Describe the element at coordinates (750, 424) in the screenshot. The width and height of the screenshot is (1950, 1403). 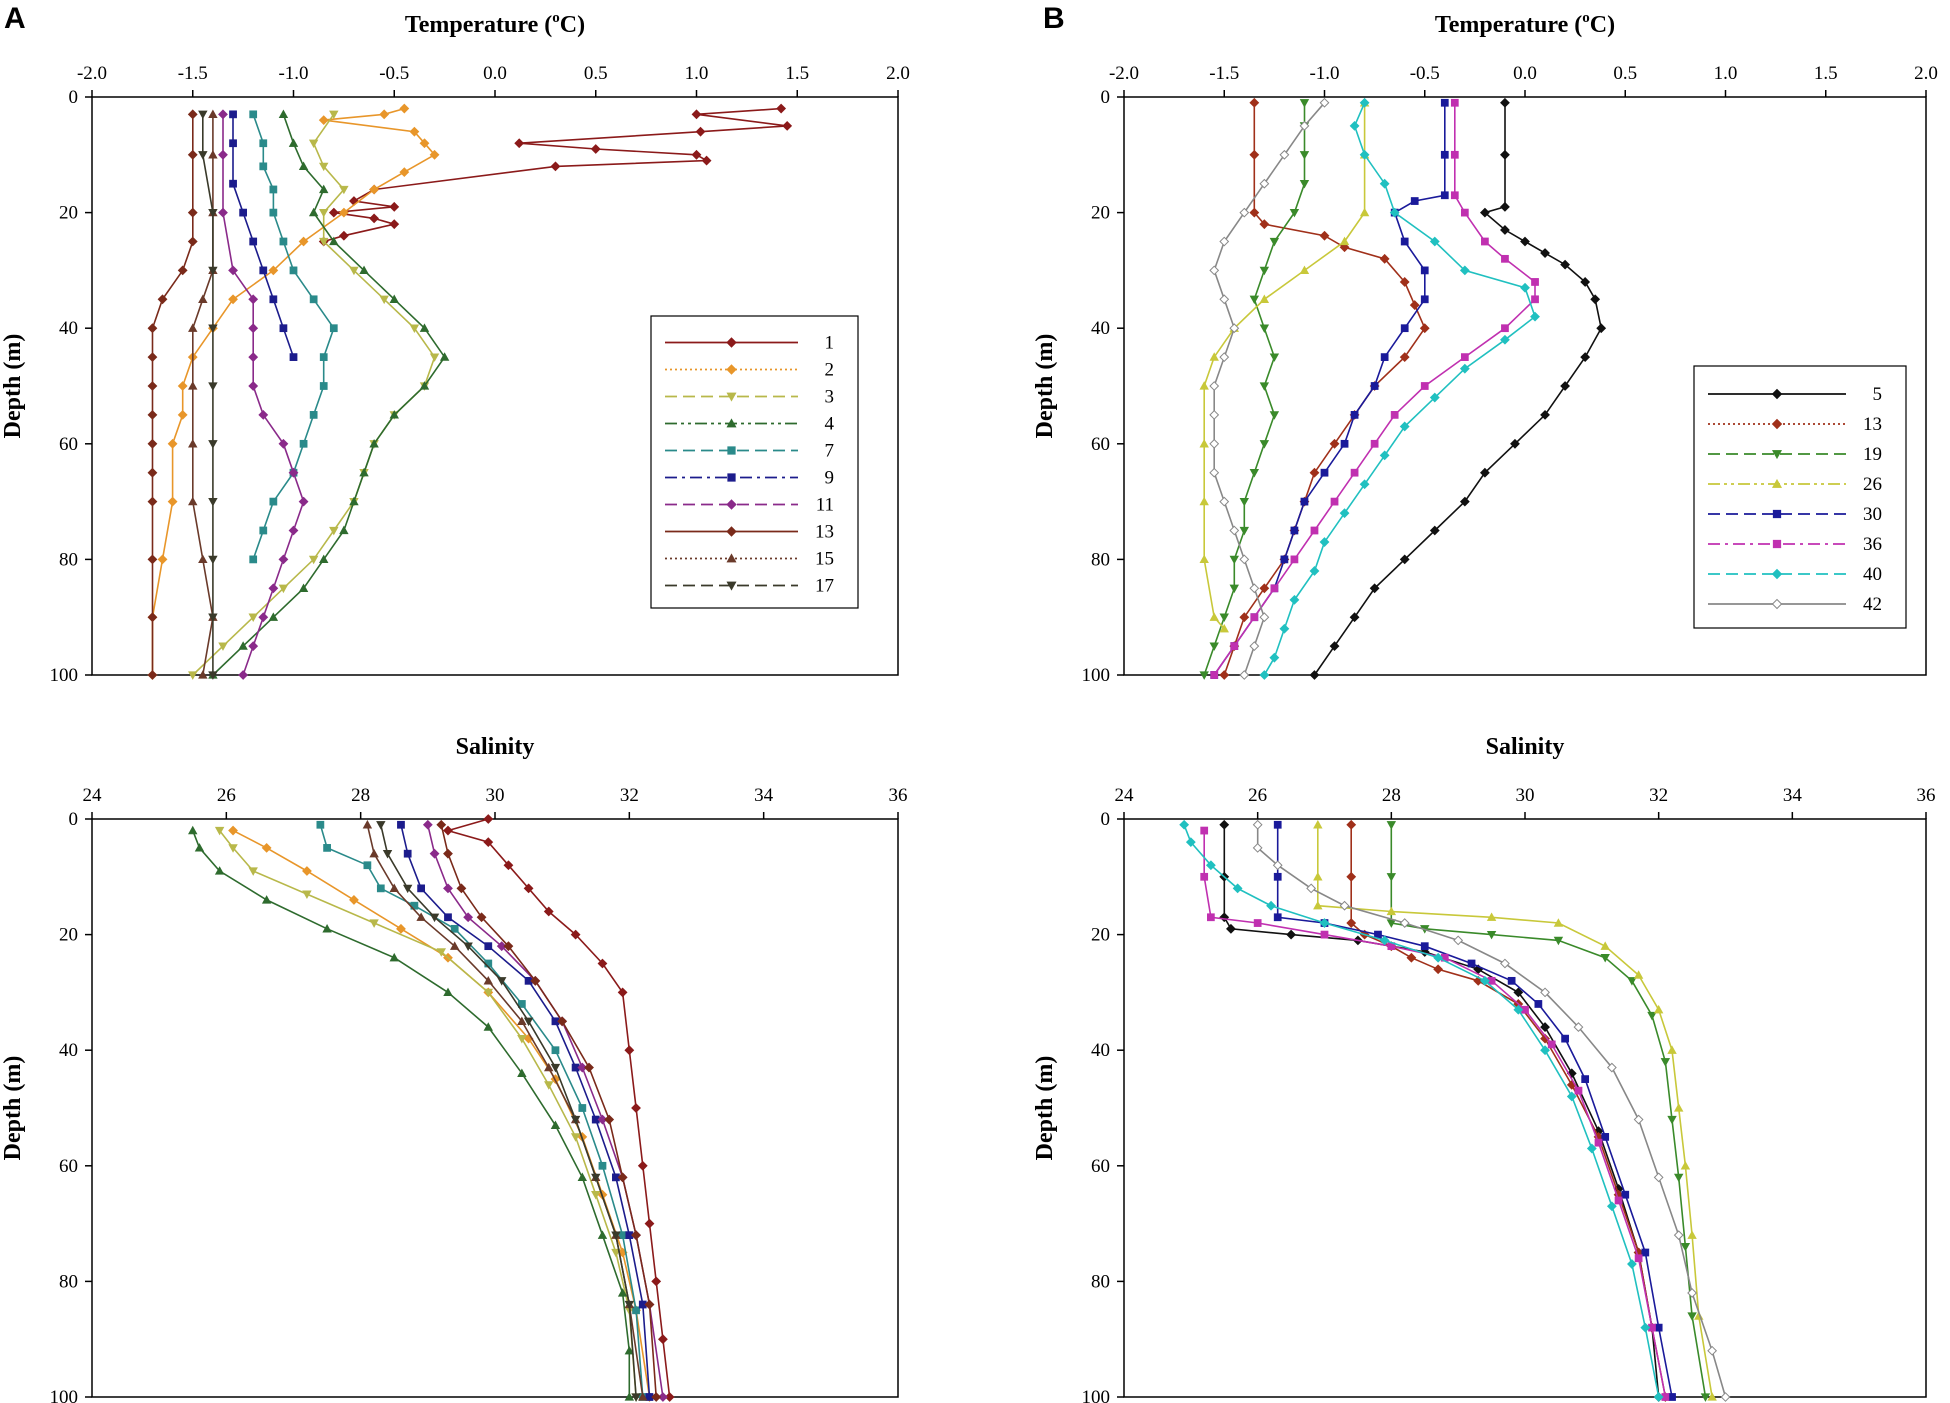
I see `legend-item-4: 4` at that location.